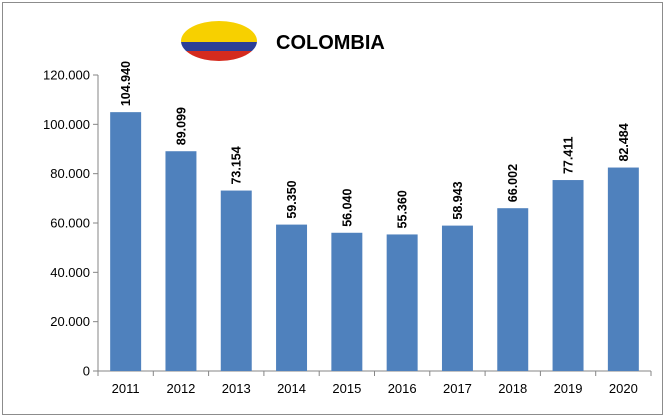 This screenshot has height=417, width=665. I want to click on x-tick-label: 2017, so click(457, 388).